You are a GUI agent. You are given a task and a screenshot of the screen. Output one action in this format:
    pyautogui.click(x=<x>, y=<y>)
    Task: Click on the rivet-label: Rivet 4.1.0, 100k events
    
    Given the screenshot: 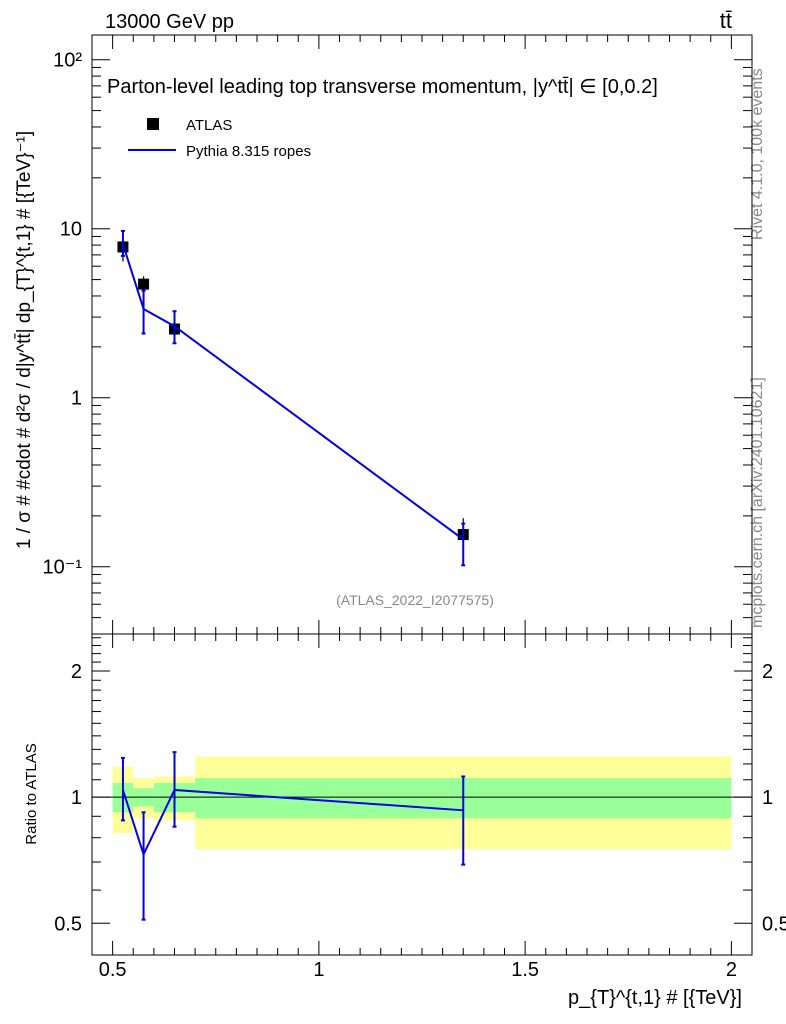 What is the action you would take?
    pyautogui.click(x=757, y=154)
    